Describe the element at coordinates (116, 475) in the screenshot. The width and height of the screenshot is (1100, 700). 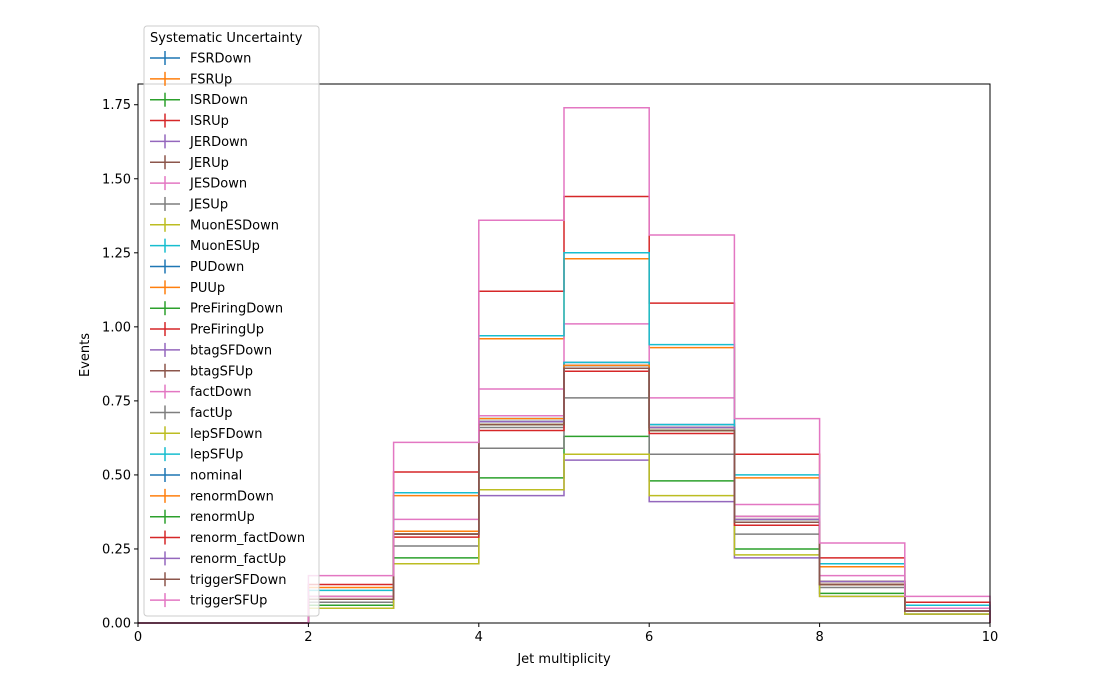
I see `y-tick-label: 0.50` at that location.